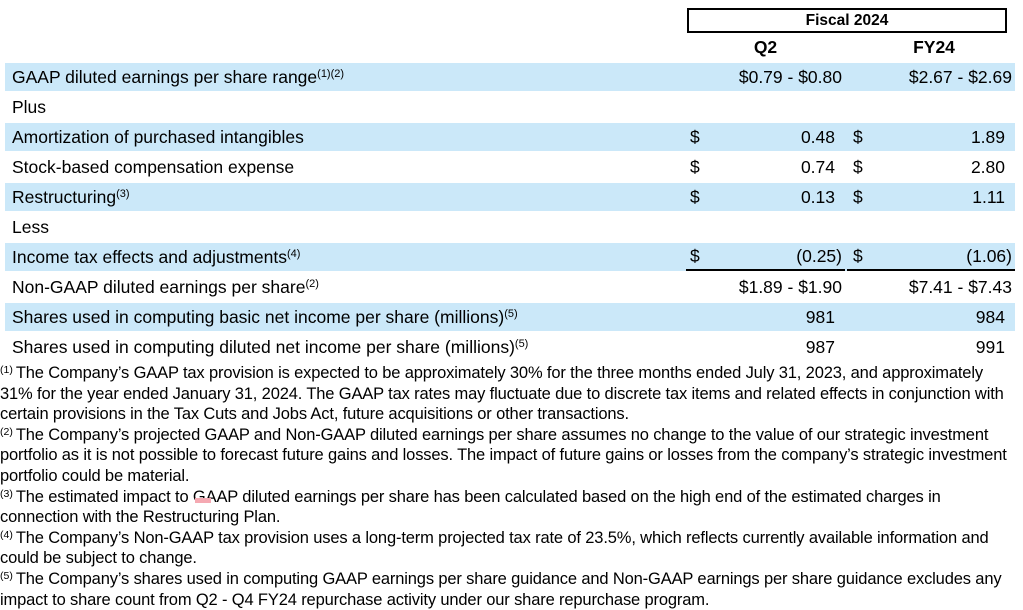 The image size is (1023, 610). What do you see at coordinates (165, 76) in the screenshot?
I see `row-label: GAAP diluted earnings per share range` at bounding box center [165, 76].